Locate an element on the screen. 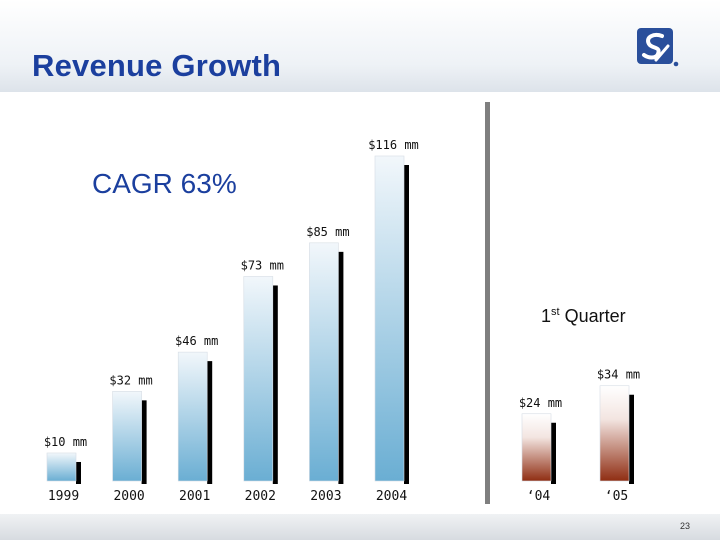 This screenshot has height=540, width=720. quarter-suffix: st is located at coordinates (555, 312).